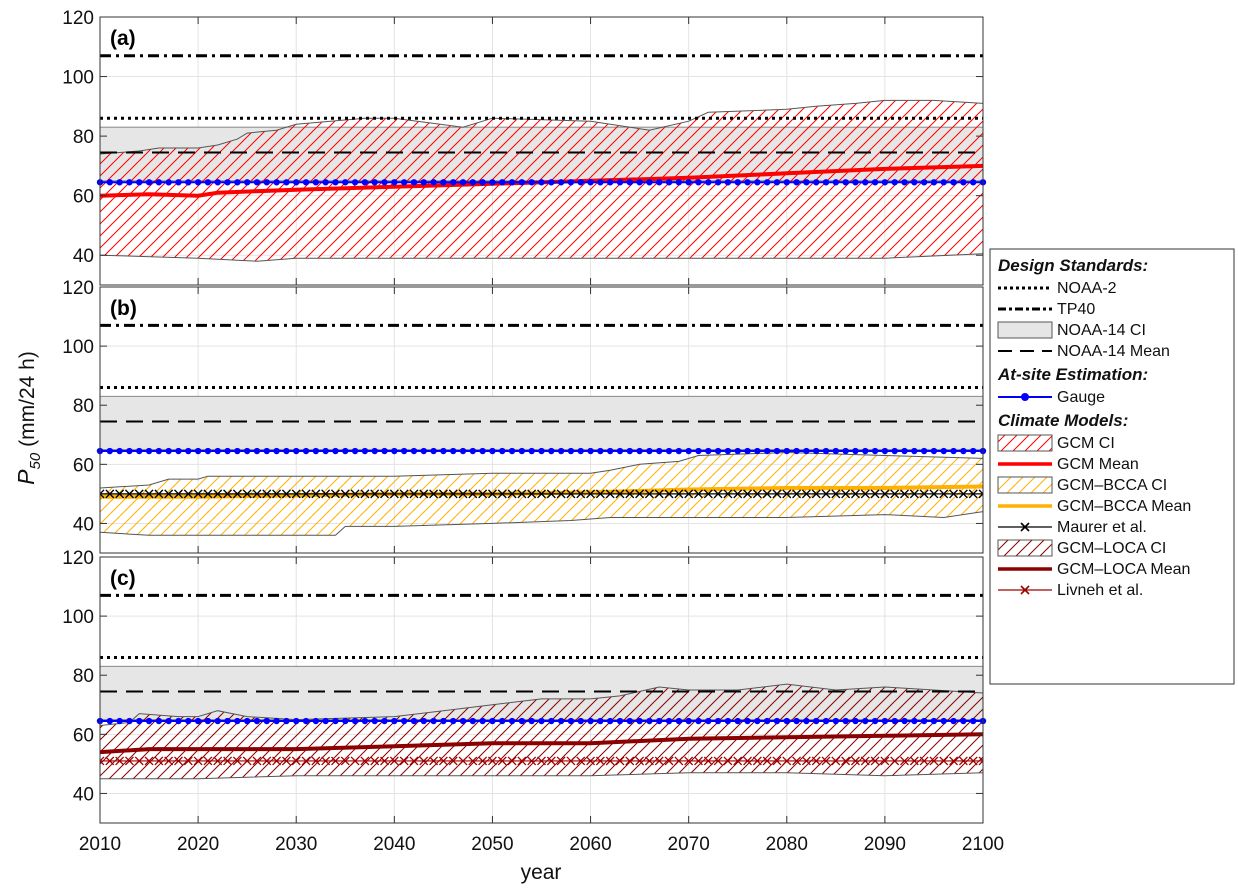  Describe the element at coordinates (26, 477) in the screenshot. I see `y-axis-title-symbol: P` at that location.